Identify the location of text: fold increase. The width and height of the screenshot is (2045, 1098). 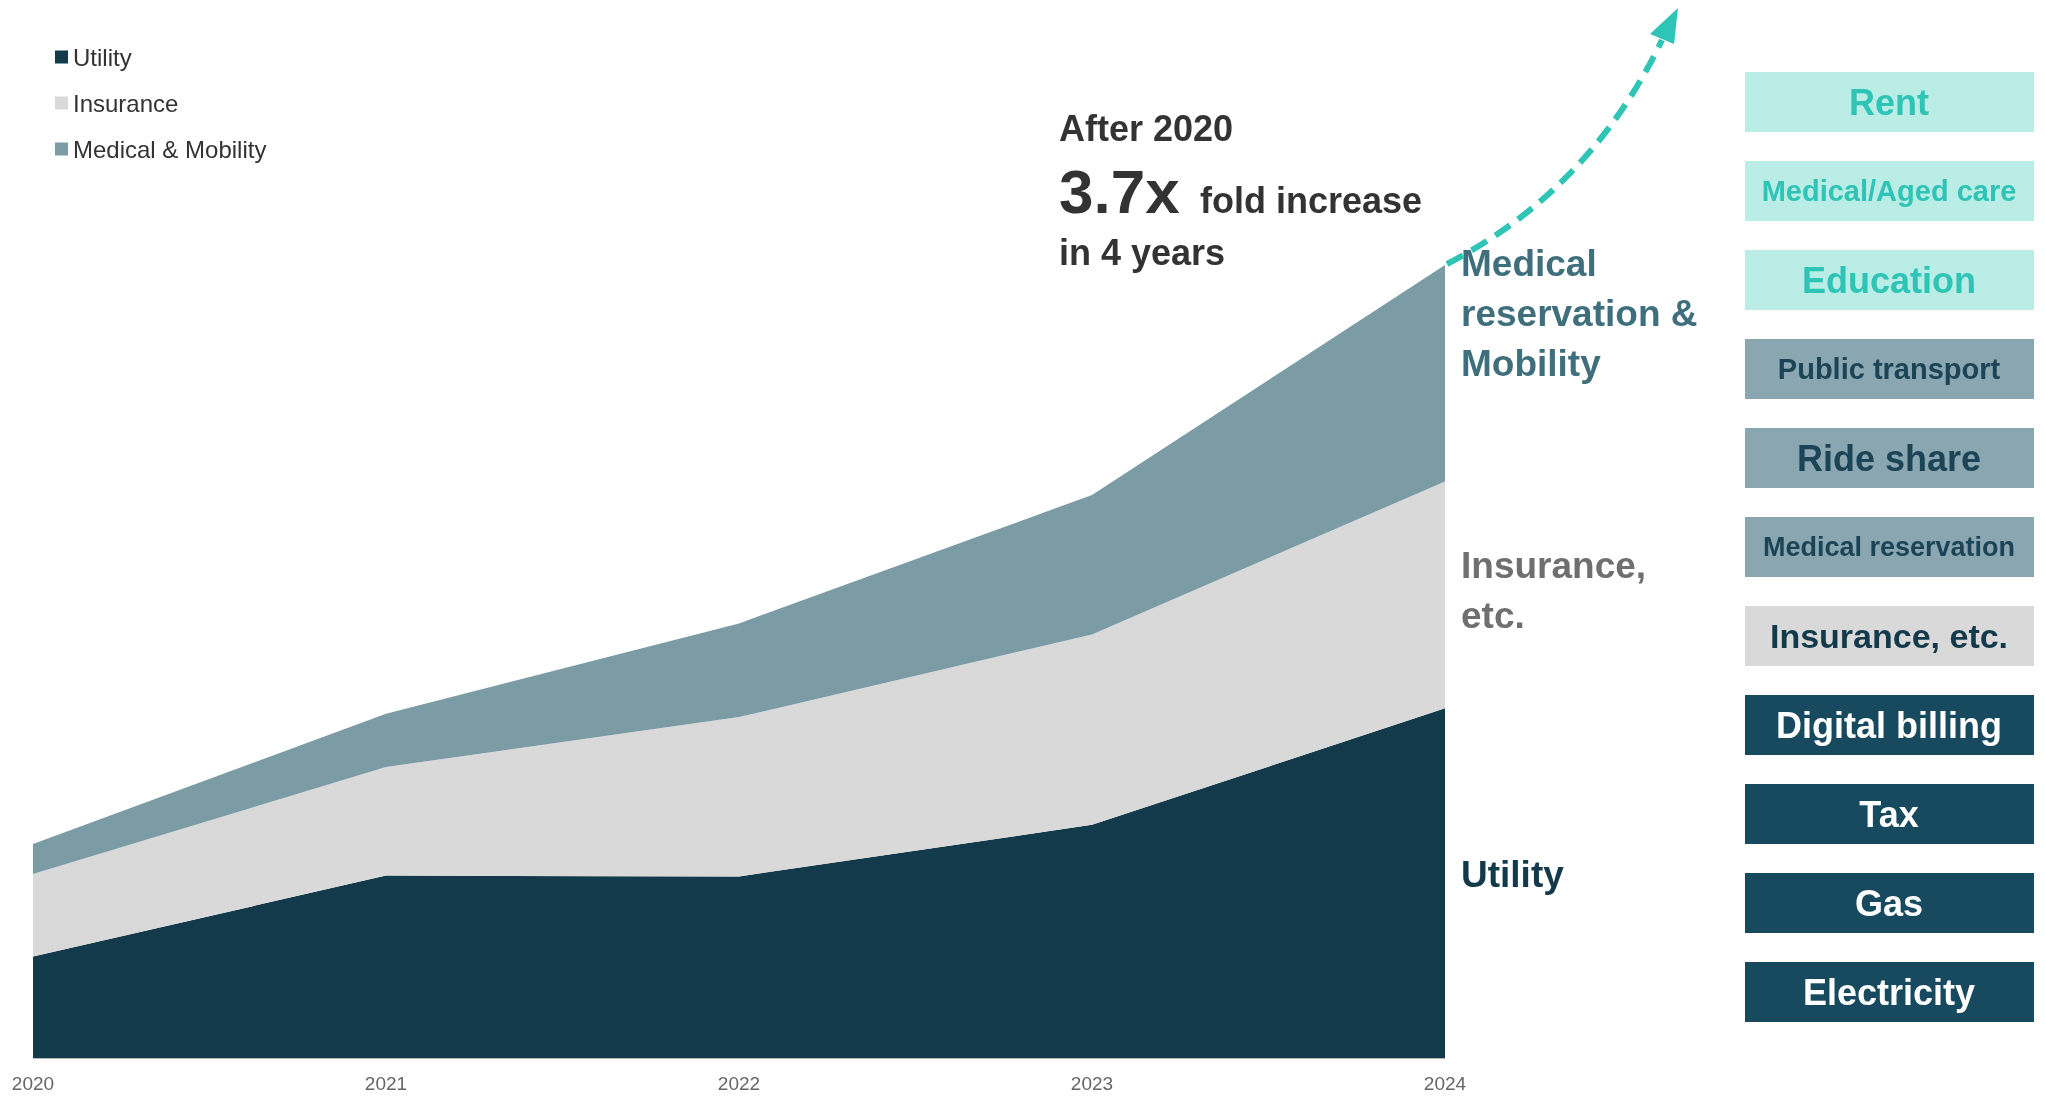
(1311, 200).